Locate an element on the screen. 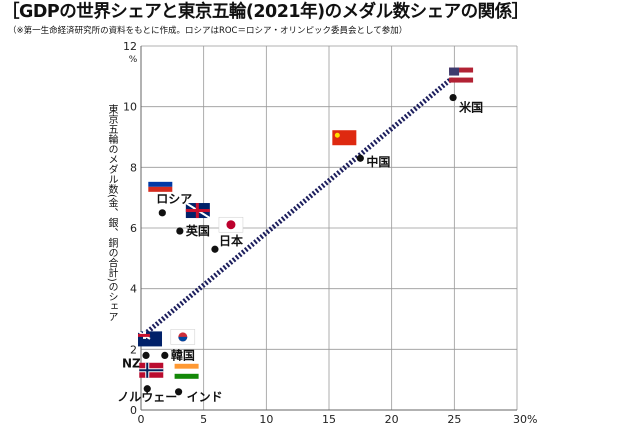 Image resolution: width=640 pixels, height=427 pixels. y-tick-label: 12 is located at coordinates (130, 46).